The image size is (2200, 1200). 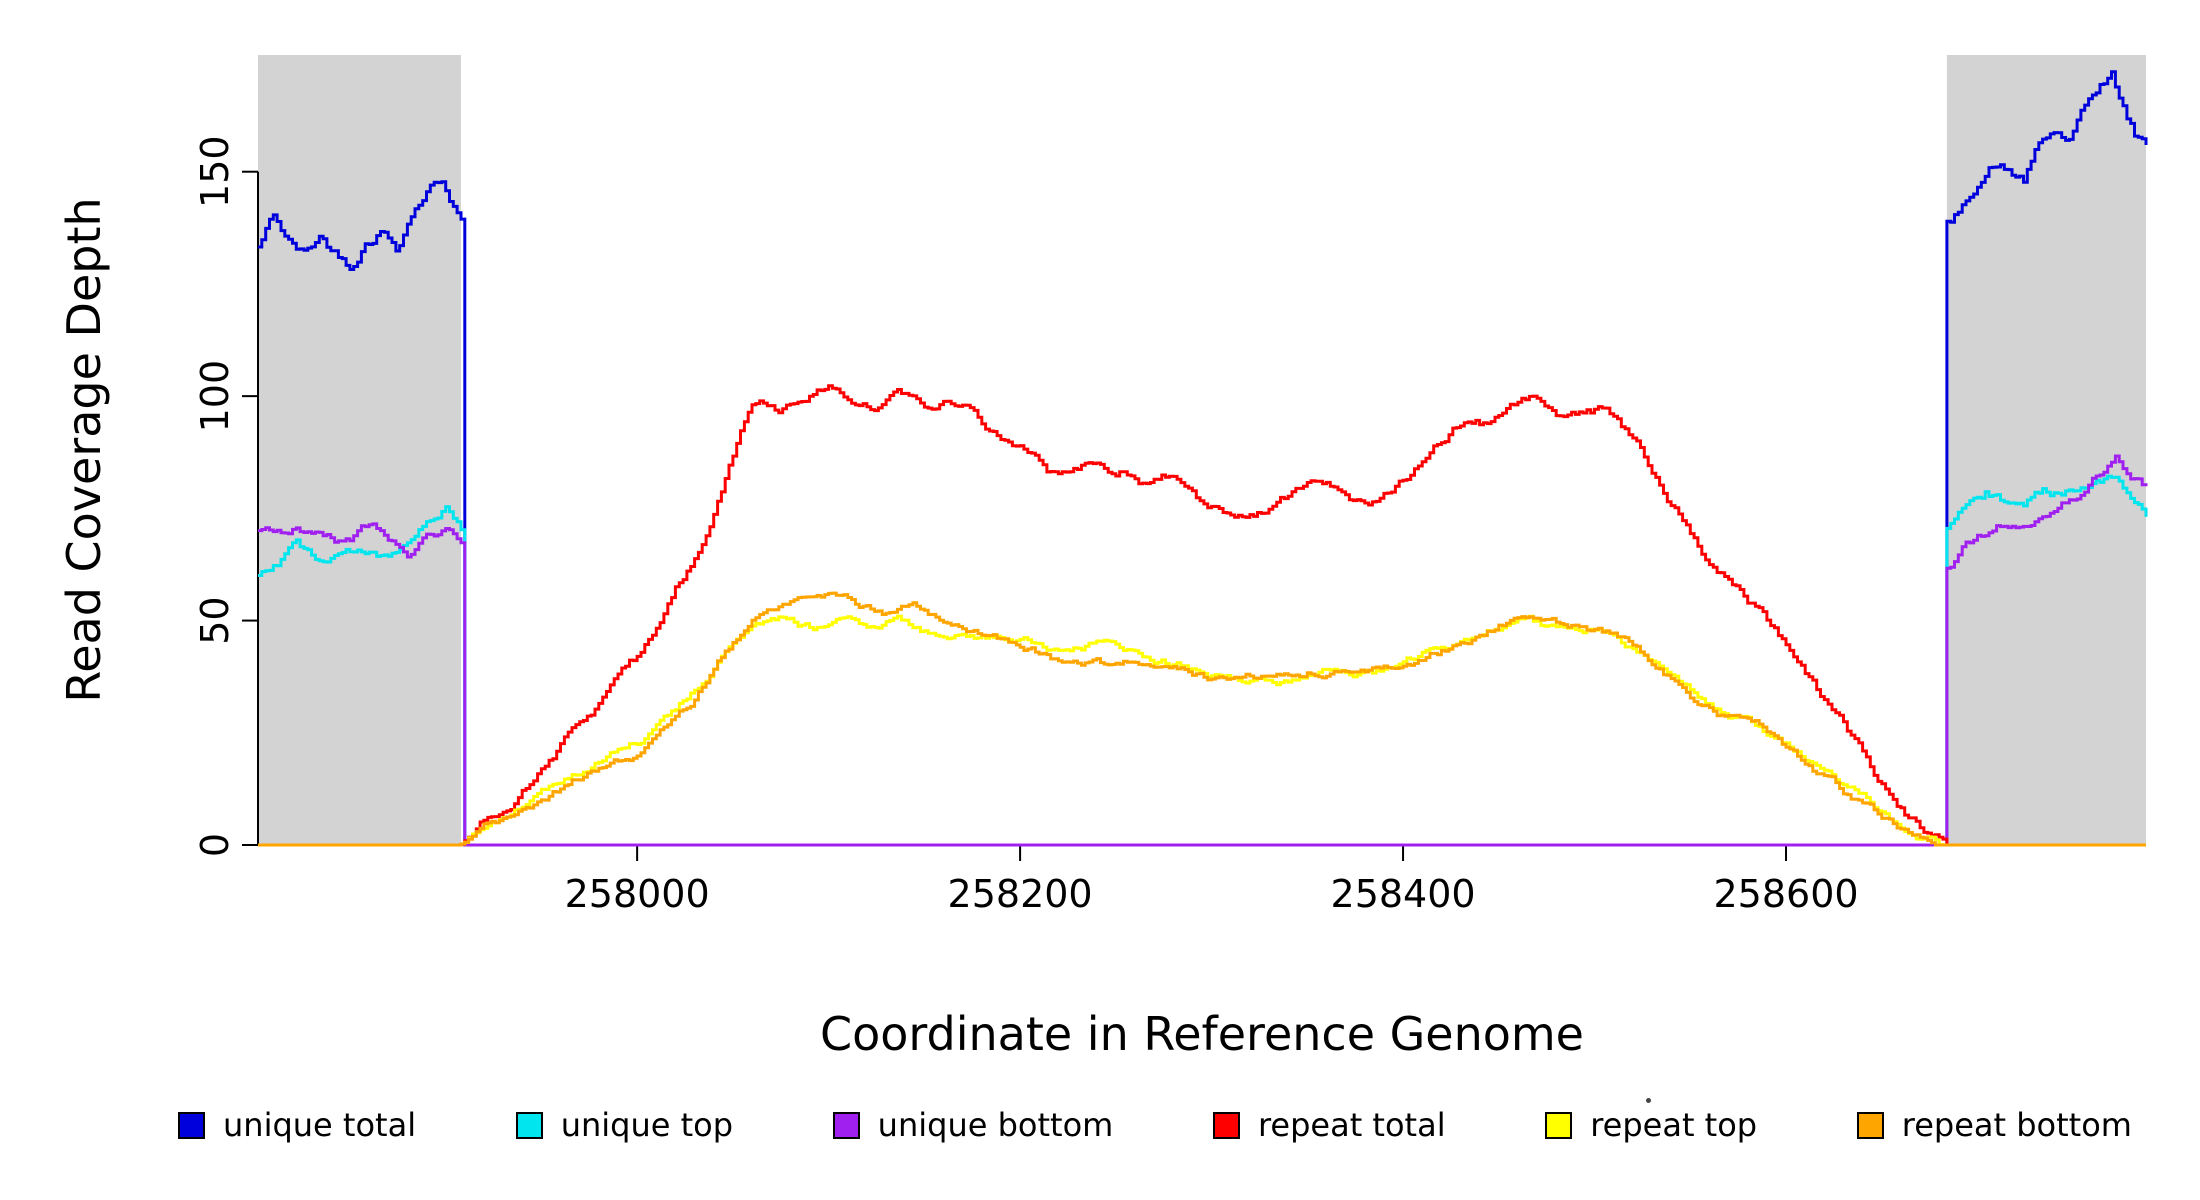 I want to click on legend-label: repeat total, so click(x=1351, y=1125).